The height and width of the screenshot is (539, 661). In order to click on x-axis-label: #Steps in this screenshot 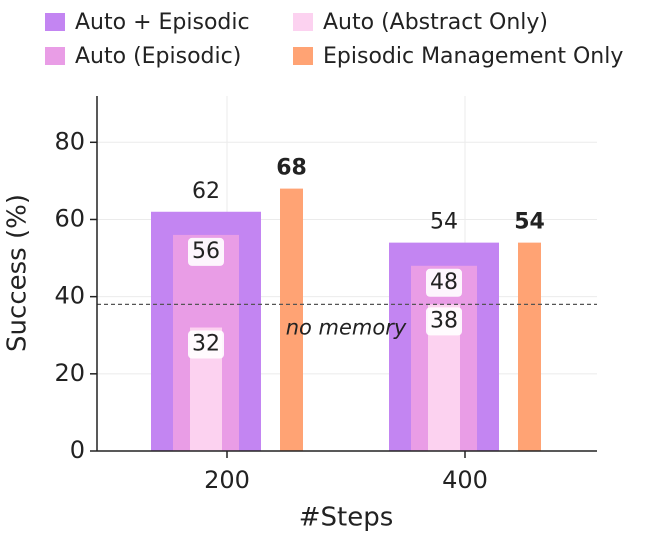, I will do `click(346, 518)`.